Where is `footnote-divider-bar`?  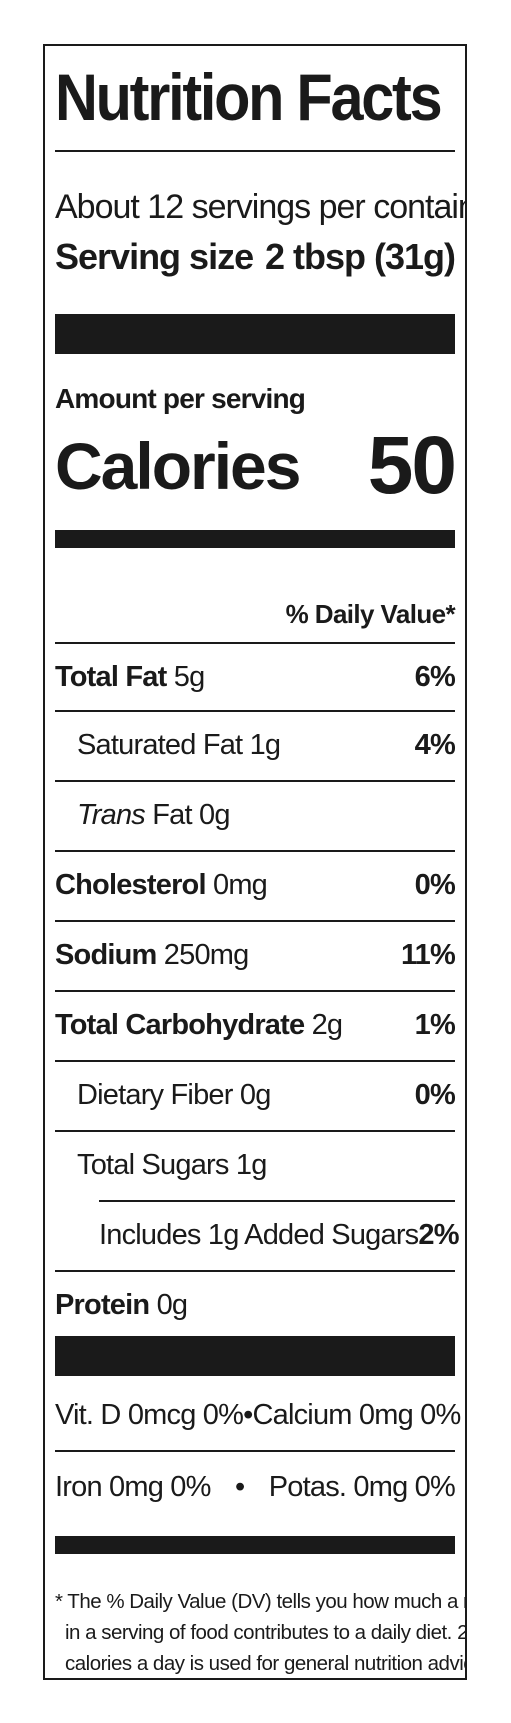 footnote-divider-bar is located at coordinates (255, 1545).